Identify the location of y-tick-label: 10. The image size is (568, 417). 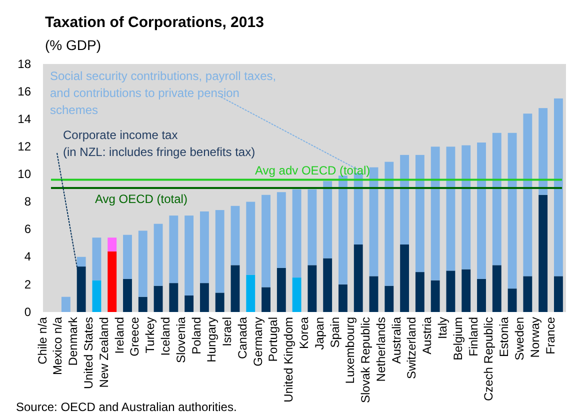
(25, 174).